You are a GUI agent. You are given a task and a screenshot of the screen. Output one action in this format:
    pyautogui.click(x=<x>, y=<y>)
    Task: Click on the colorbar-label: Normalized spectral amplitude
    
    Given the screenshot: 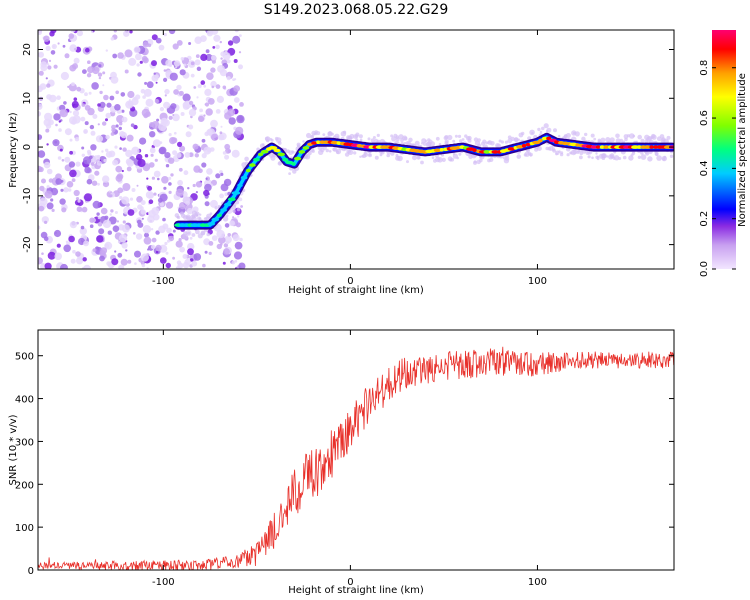 What is the action you would take?
    pyautogui.click(x=742, y=150)
    